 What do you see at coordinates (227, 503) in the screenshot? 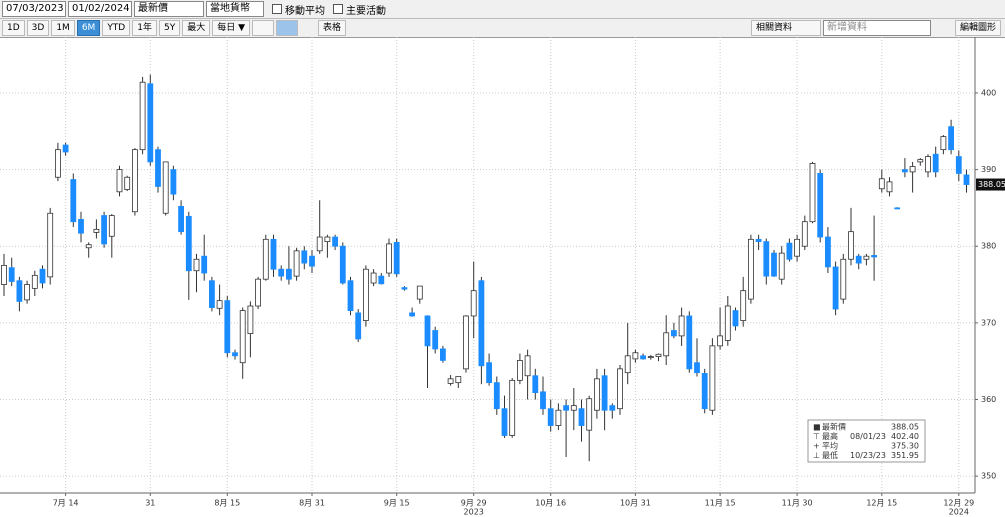
I see `x-tick-label: 8月 15` at bounding box center [227, 503].